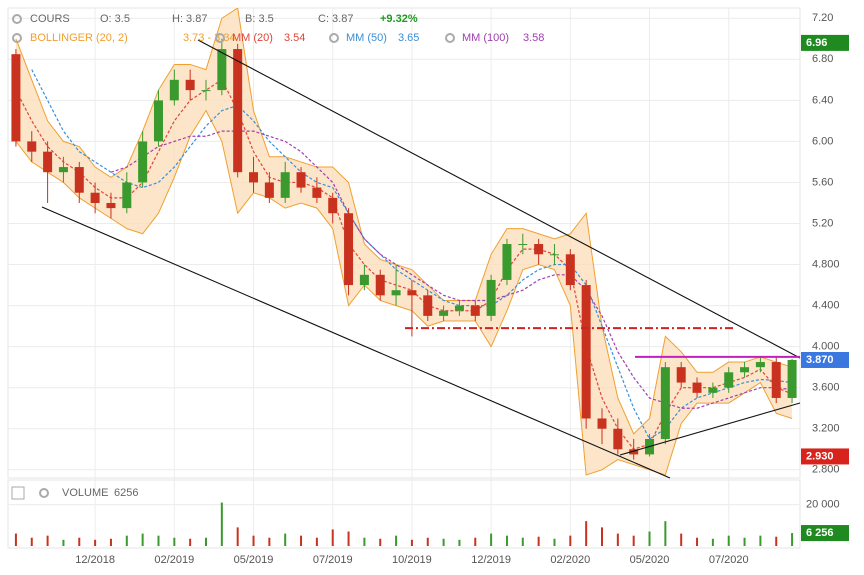 Image resolution: width=864 pixels, height=575 pixels. What do you see at coordinates (822, 59) in the screenshot?
I see `y-tick-label: 6.80` at bounding box center [822, 59].